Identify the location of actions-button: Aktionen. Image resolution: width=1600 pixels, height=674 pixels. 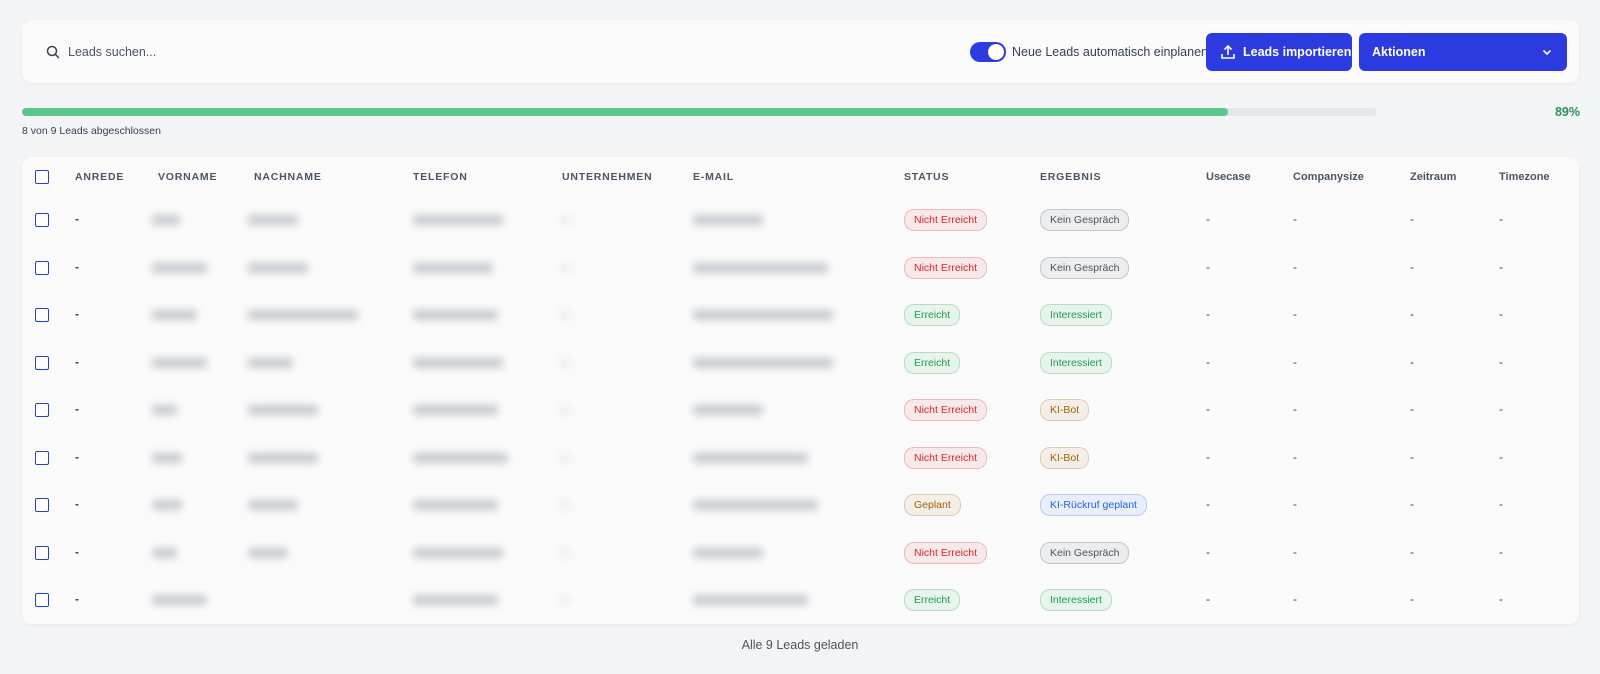
(1463, 52).